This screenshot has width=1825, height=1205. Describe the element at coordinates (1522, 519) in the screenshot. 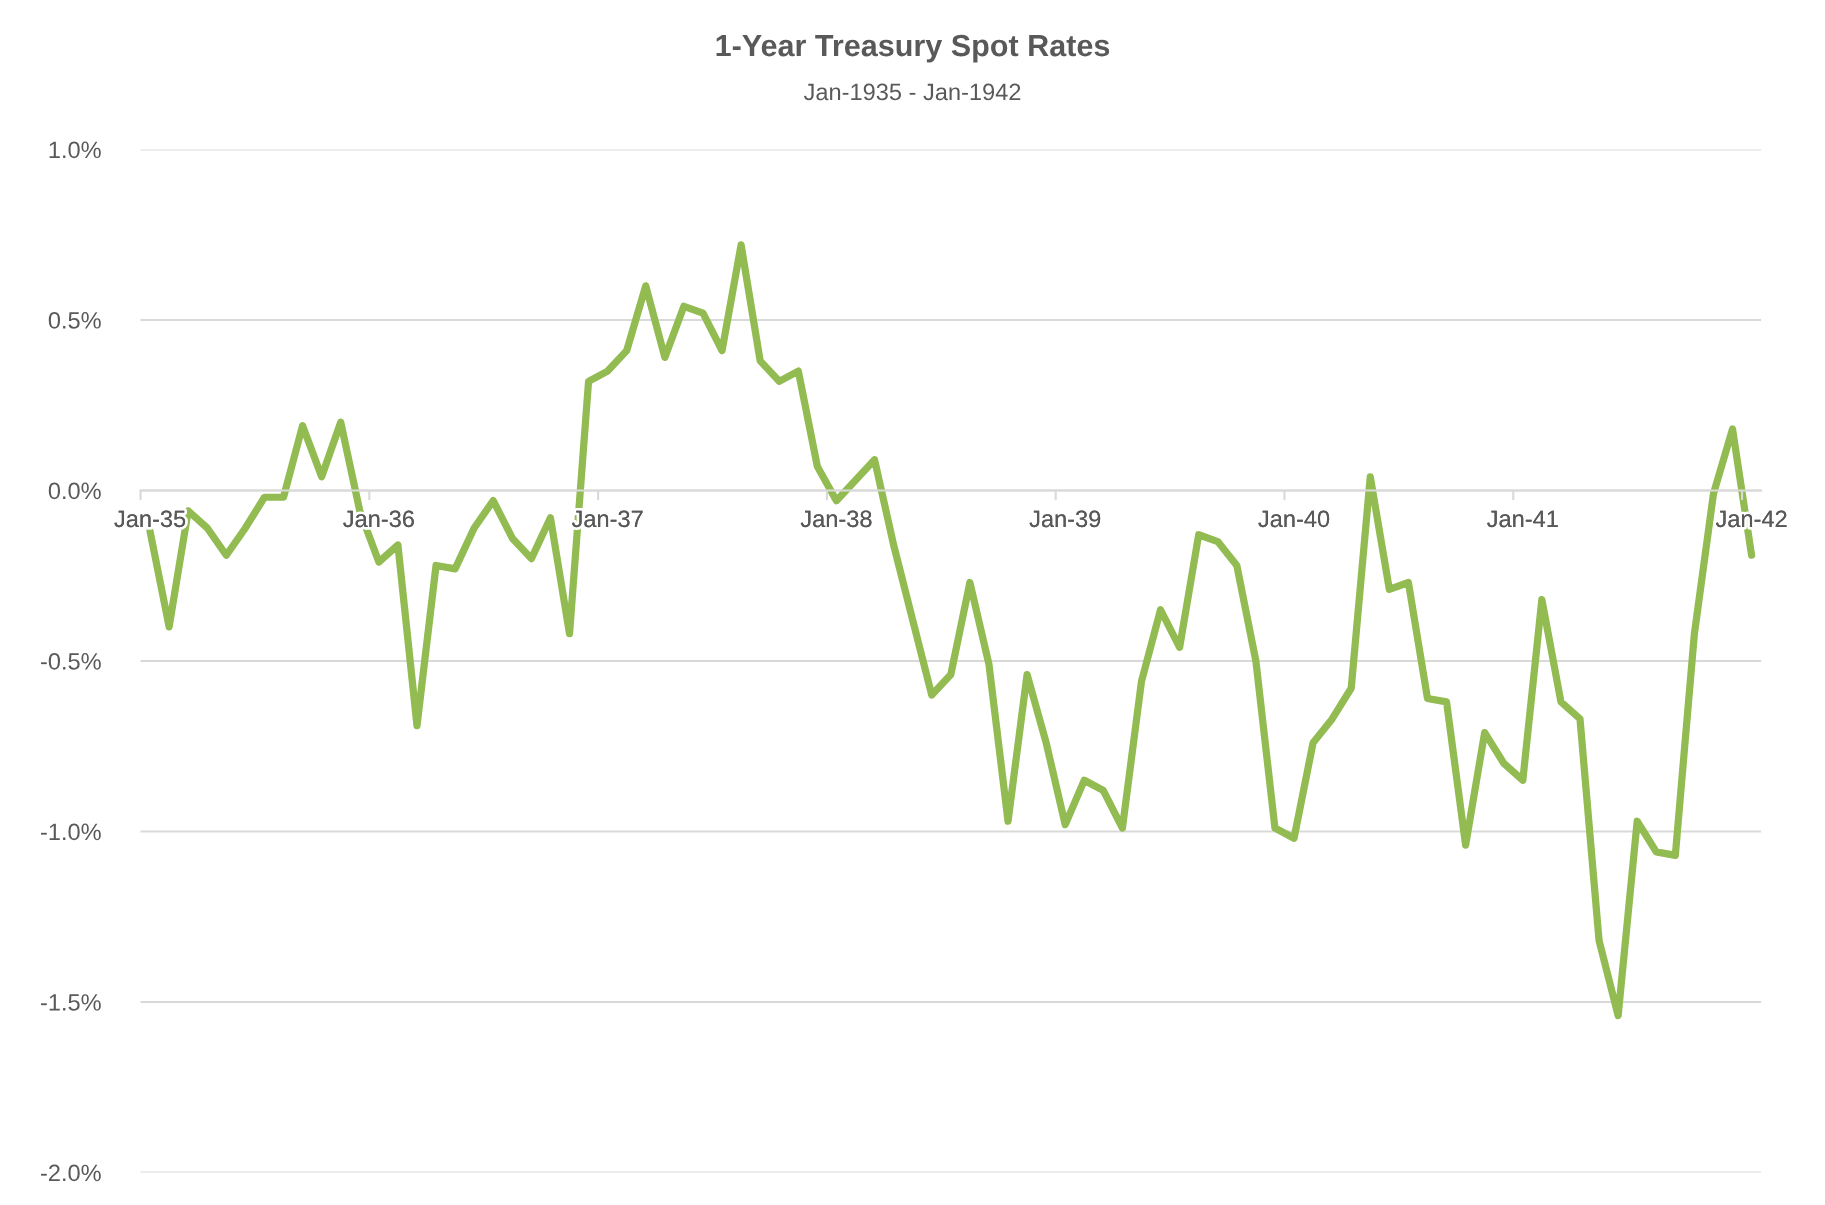

I see `x-tick-label: Jan-41` at that location.